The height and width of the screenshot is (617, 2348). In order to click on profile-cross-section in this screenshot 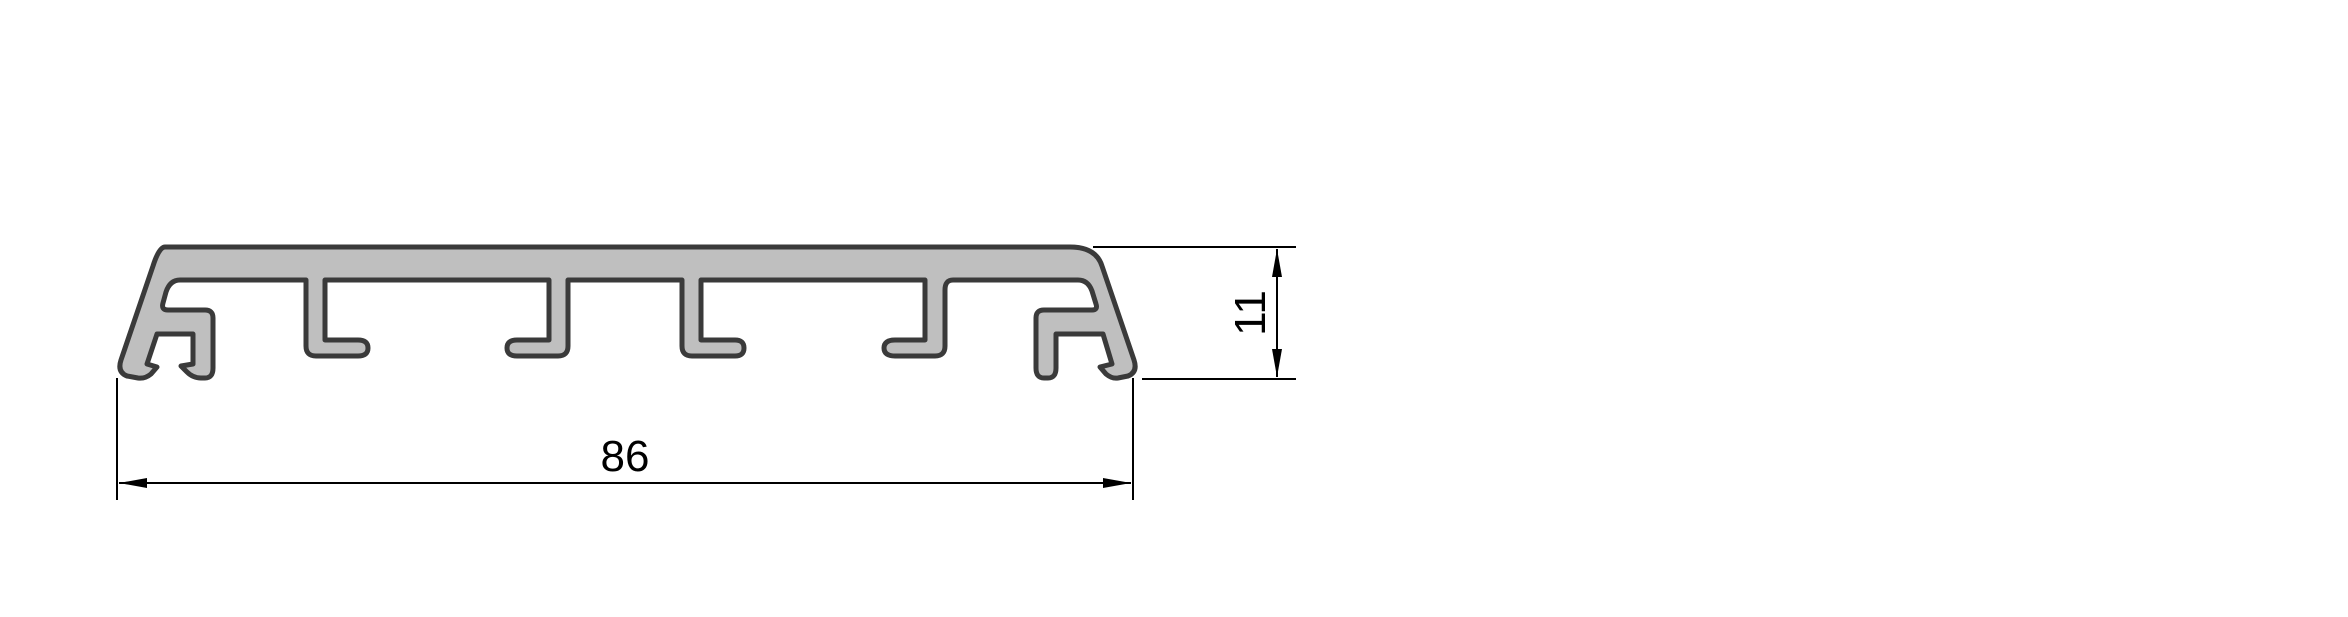, I will do `click(627, 312)`.